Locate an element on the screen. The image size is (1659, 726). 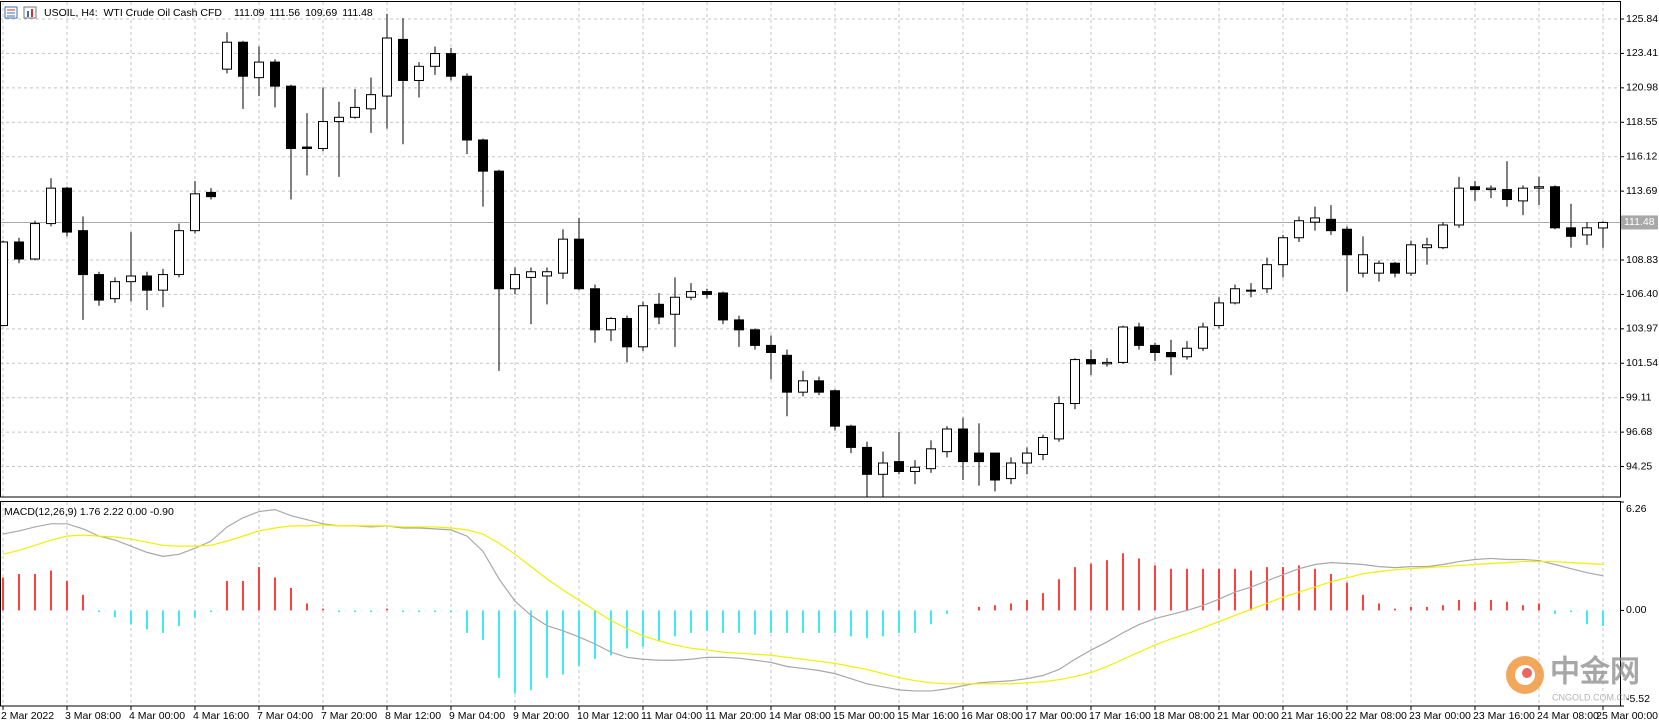
x-tick-label: 23 Mar 00:00 is located at coordinates (1440, 716).